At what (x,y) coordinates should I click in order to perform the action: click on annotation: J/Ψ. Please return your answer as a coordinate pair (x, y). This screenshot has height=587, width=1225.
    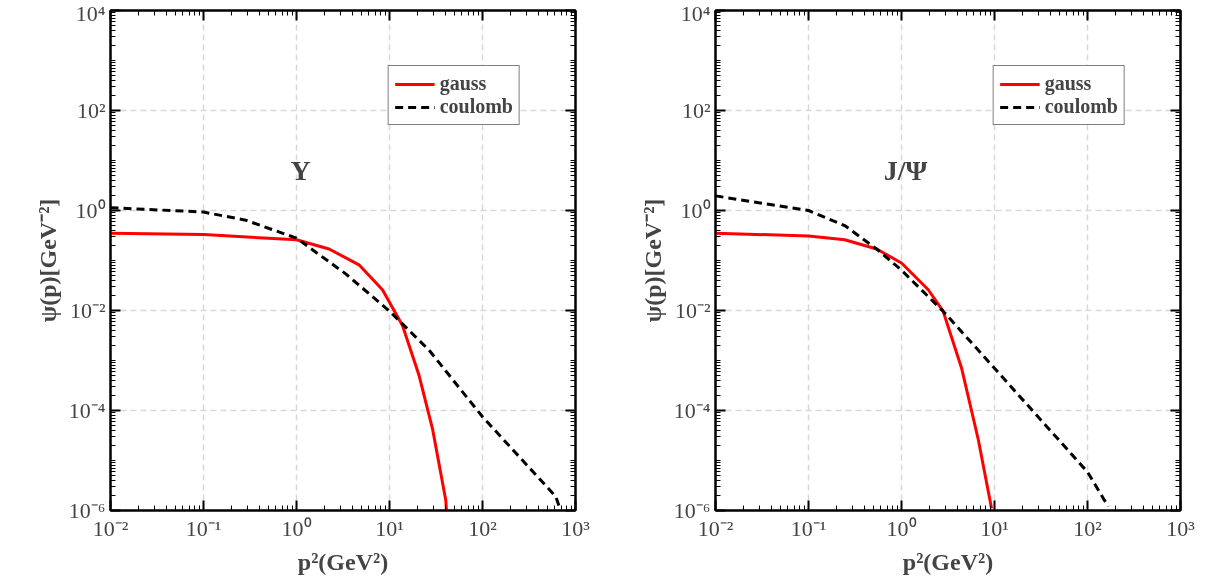
    Looking at the image, I should click on (905, 170).